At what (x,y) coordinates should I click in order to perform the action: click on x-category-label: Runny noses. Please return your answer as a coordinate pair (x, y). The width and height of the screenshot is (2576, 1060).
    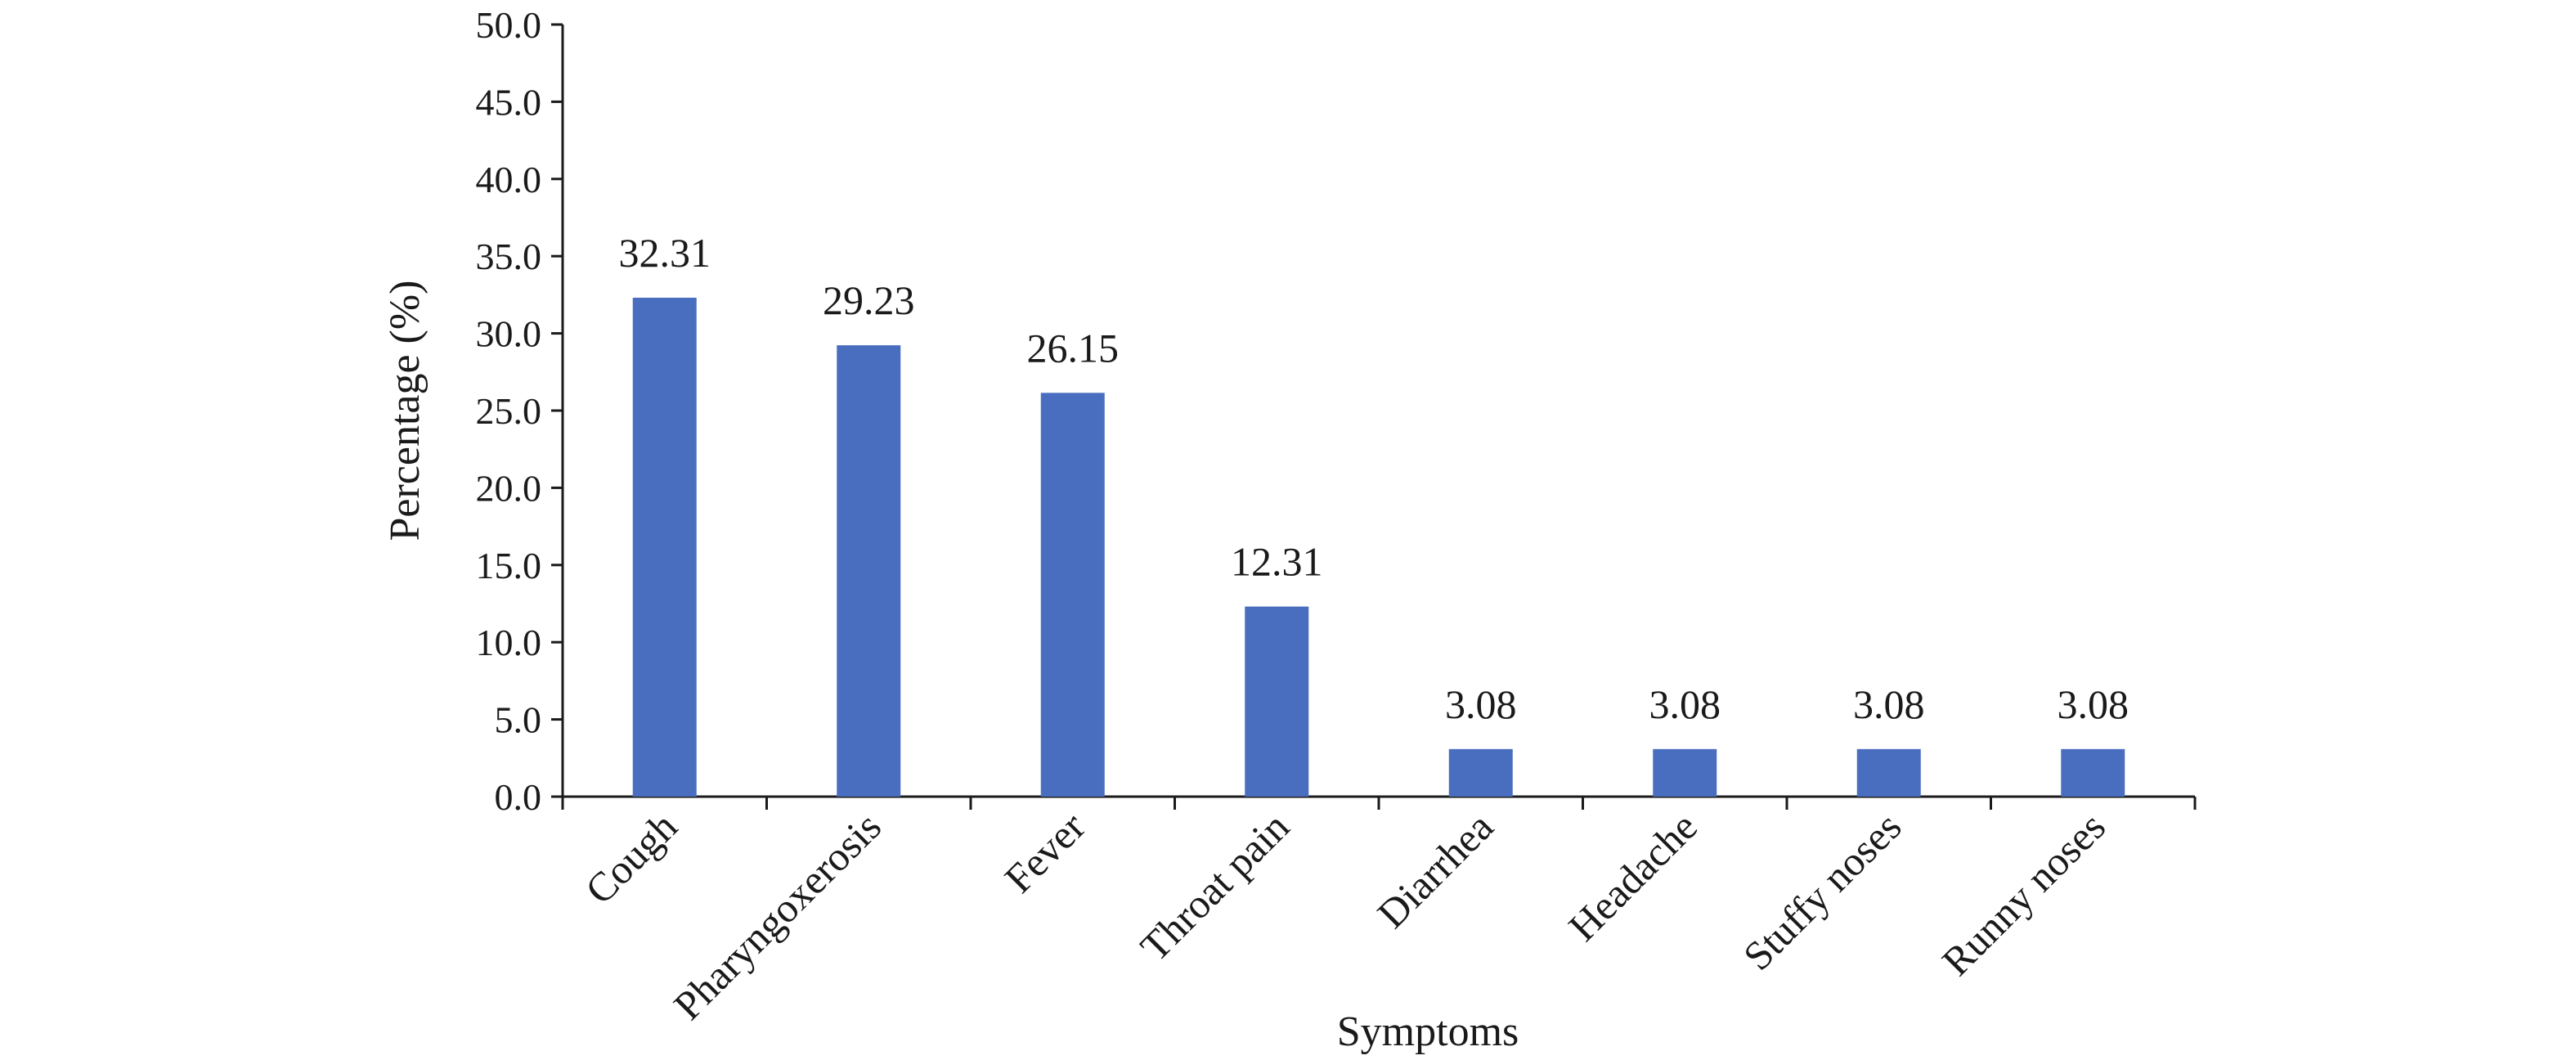
    Looking at the image, I should click on (2023, 893).